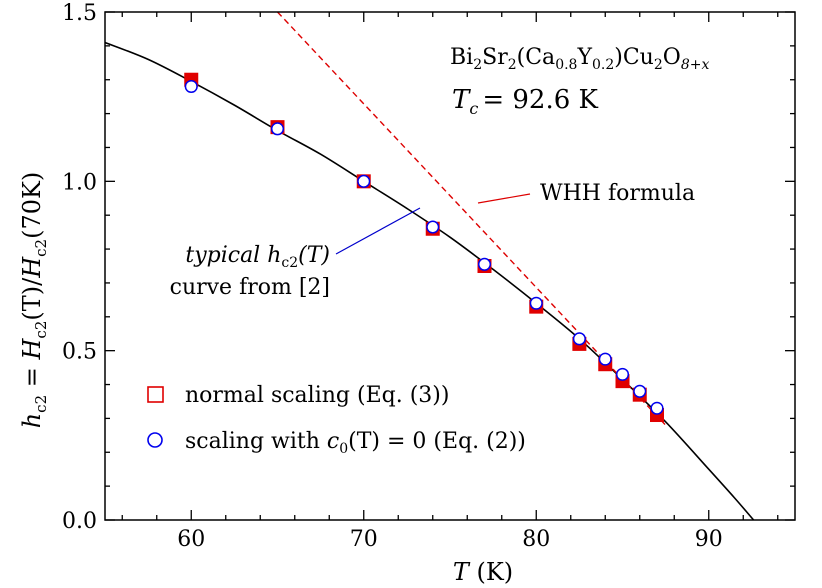 The height and width of the screenshot is (588, 822). I want to click on legend-square-label: normal scaling (Eq. (3)), so click(317, 395).